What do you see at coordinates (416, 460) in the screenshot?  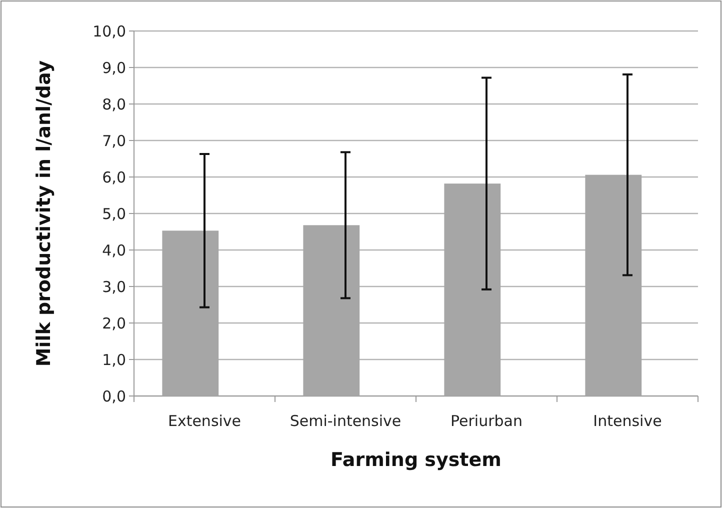 I see `x-axis-title: Farming system` at bounding box center [416, 460].